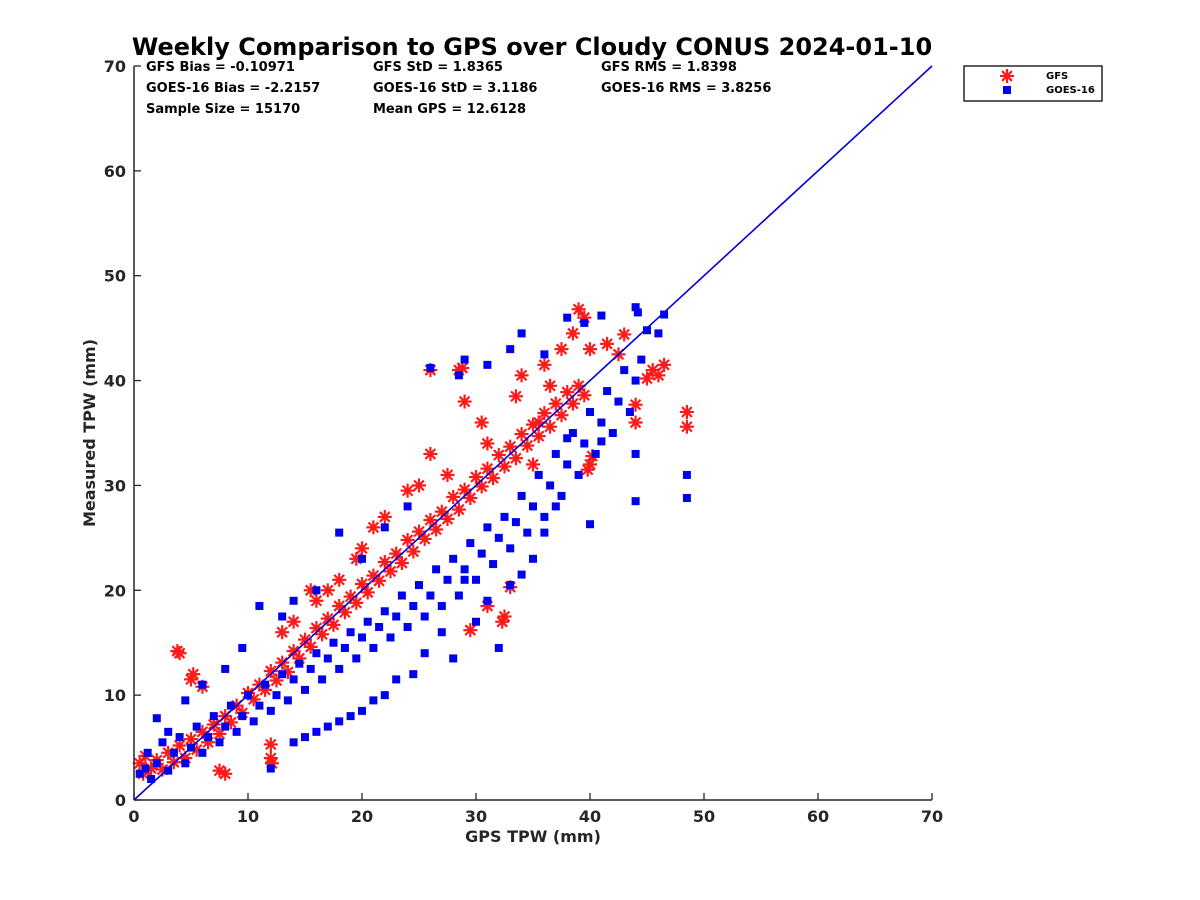  I want to click on stat-goes-rms: GOES-16 RMS = 3.8256, so click(686, 88).